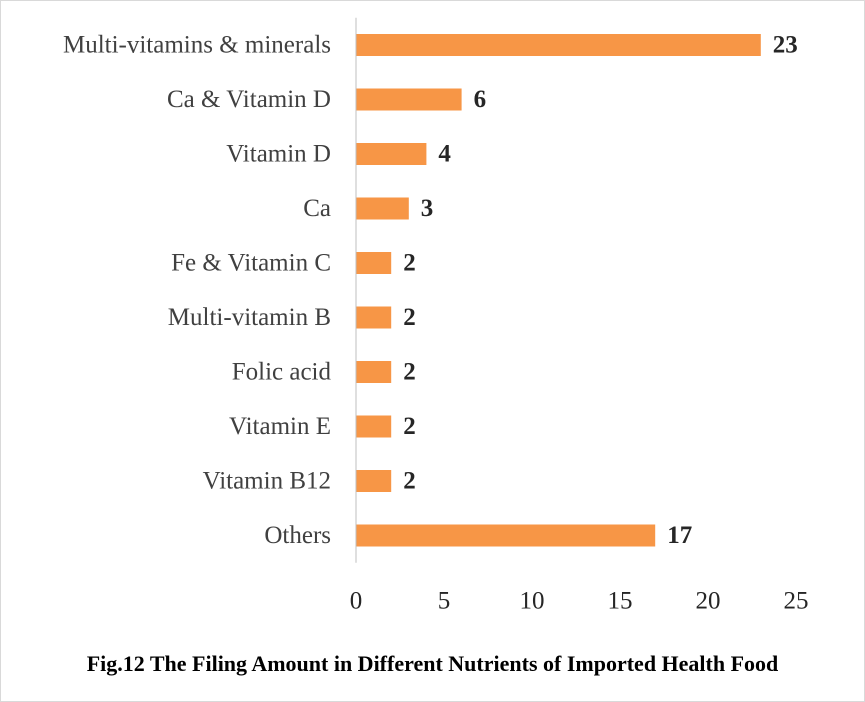  Describe the element at coordinates (785, 45) in the screenshot. I see `data-label: 23` at that location.